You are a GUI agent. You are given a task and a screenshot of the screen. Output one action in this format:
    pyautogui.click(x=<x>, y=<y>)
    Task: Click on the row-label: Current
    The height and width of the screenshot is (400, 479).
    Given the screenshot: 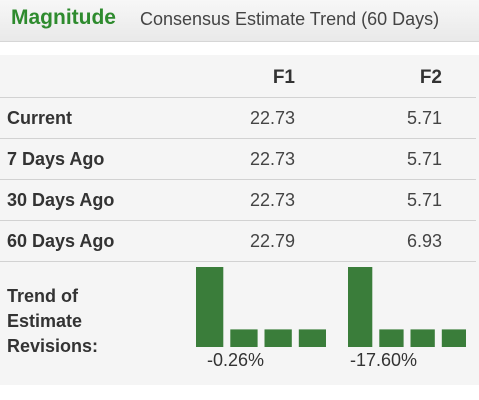 What is the action you would take?
    pyautogui.click(x=40, y=118)
    